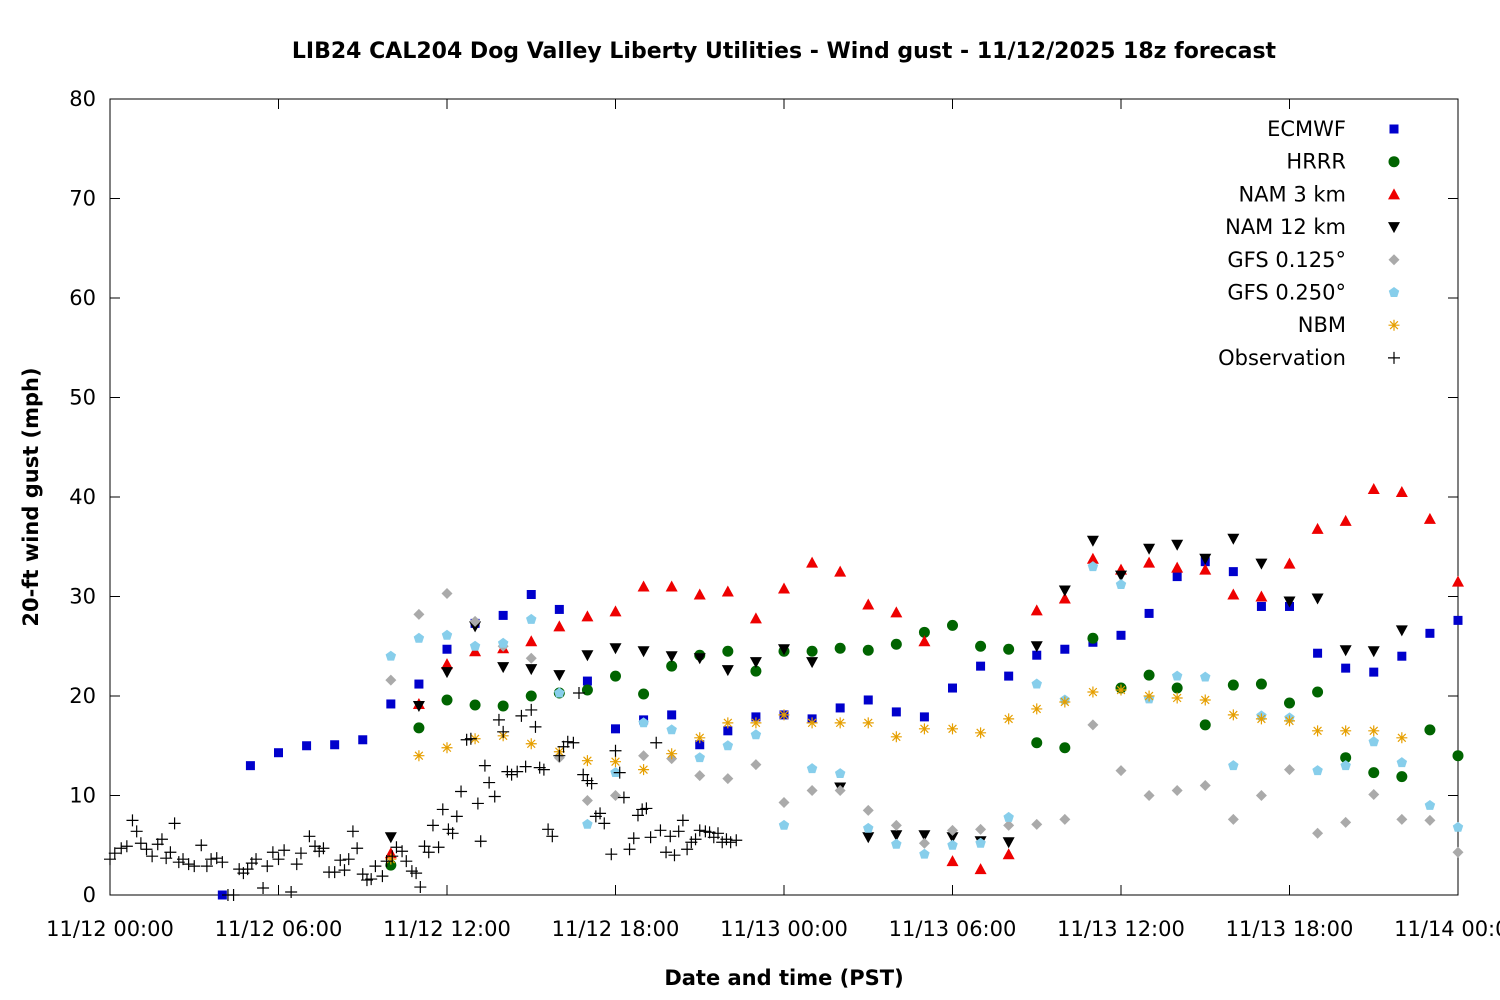  What do you see at coordinates (82, 99) in the screenshot?
I see `y-tick-label: 80` at bounding box center [82, 99].